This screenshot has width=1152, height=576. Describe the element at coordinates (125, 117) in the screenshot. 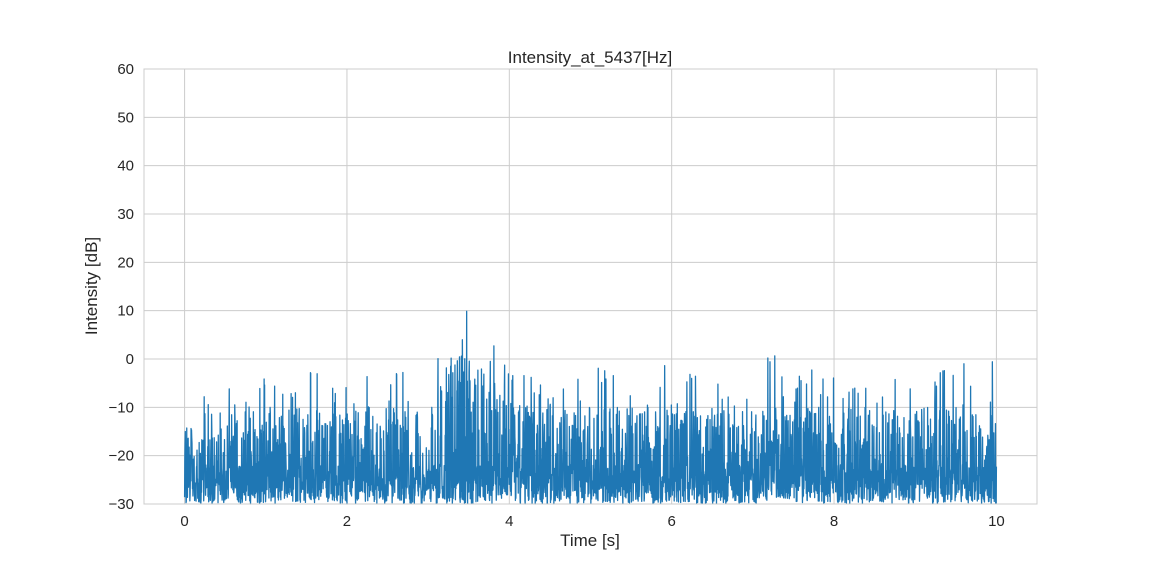

I see `y-tick-label: 50` at that location.